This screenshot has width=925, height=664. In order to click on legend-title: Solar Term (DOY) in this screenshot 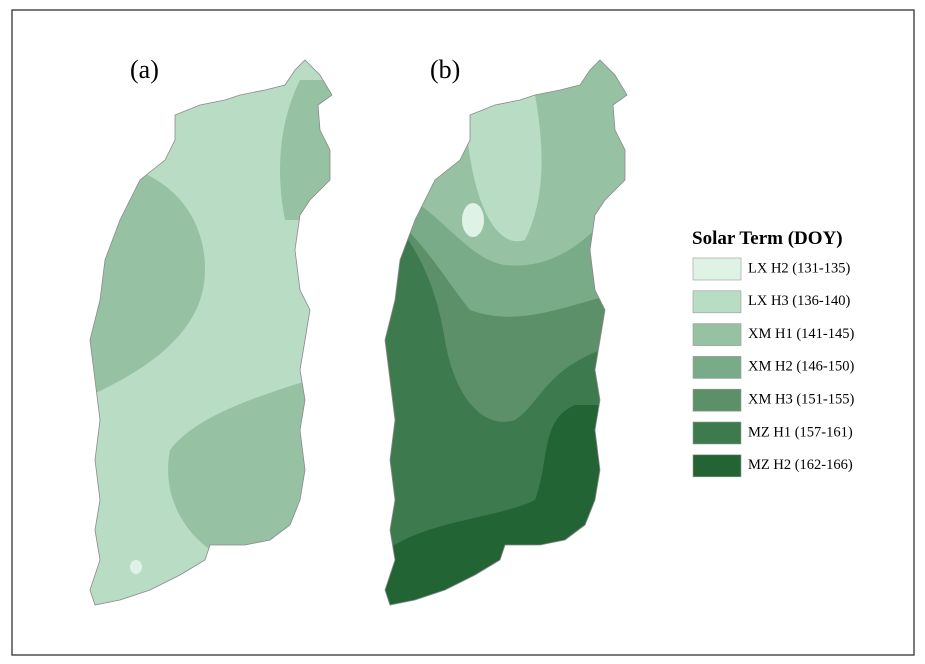, I will do `click(767, 238)`.